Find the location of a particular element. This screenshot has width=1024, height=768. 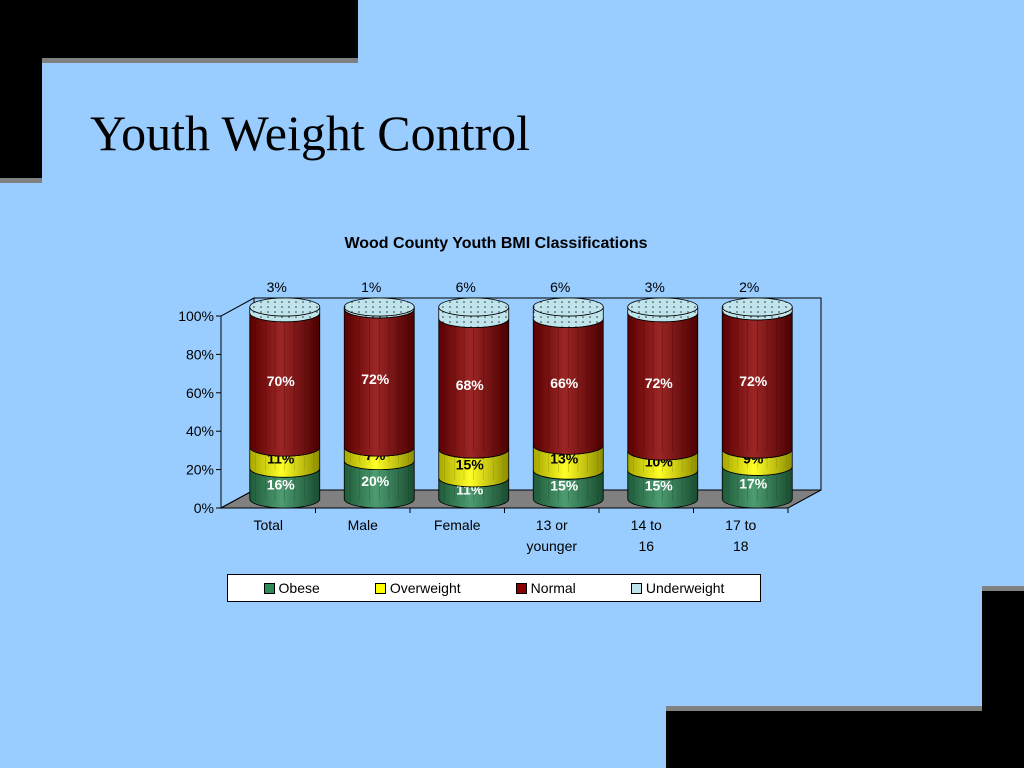

chart-title: Wood County Youth BMI Classifications is located at coordinates (495, 243).